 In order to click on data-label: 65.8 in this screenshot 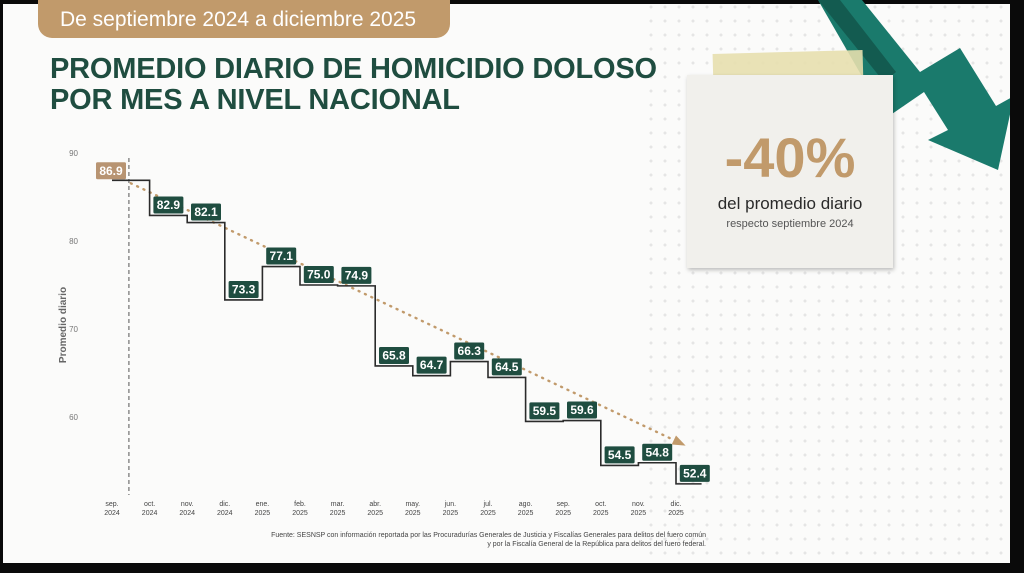, I will do `click(394, 355)`.